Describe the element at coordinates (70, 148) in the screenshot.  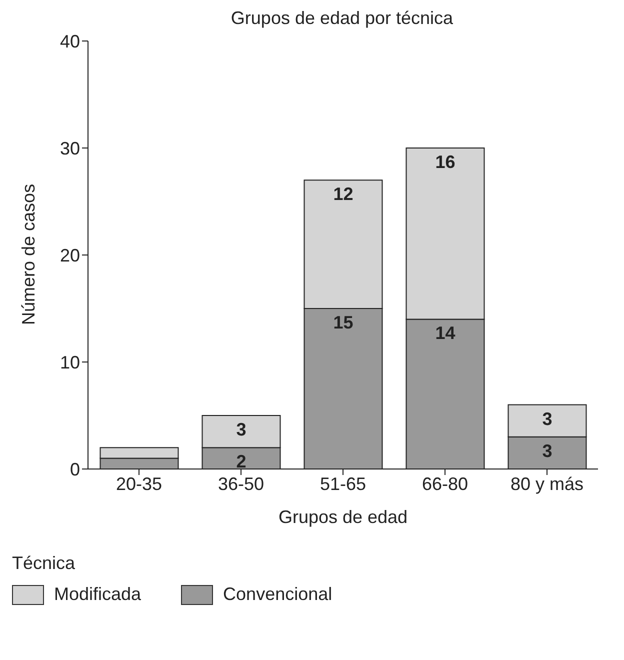
I see `y-tick-label: 30` at that location.